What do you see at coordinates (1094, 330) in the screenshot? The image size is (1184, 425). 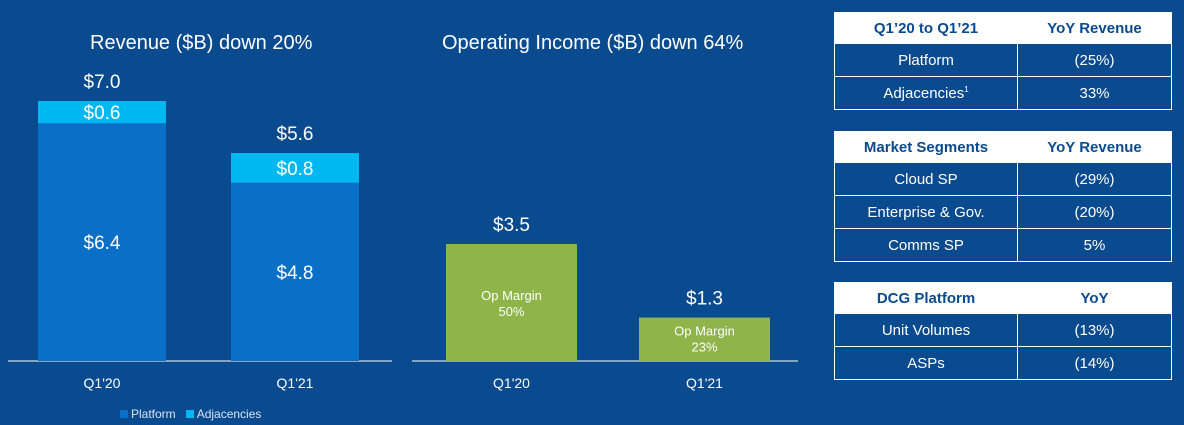 I see `table-cell: (13%)` at bounding box center [1094, 330].